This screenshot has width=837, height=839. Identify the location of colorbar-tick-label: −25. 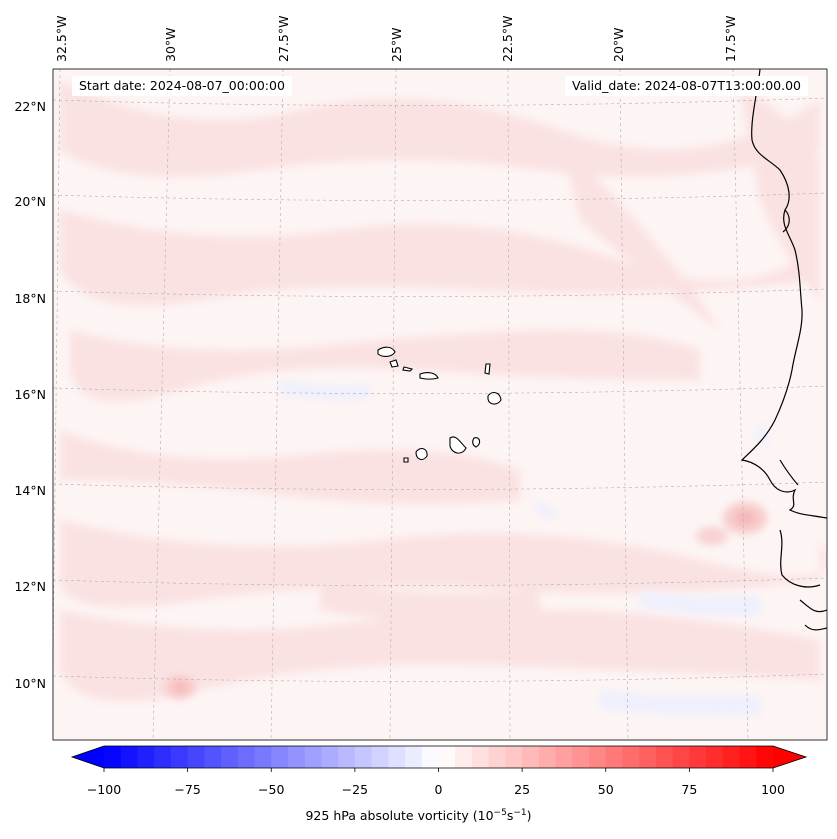
(355, 789).